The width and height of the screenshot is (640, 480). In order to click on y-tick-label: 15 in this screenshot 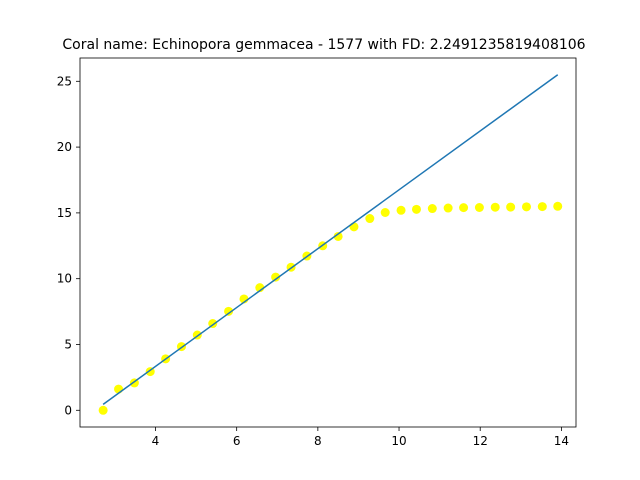, I will do `click(64, 213)`.